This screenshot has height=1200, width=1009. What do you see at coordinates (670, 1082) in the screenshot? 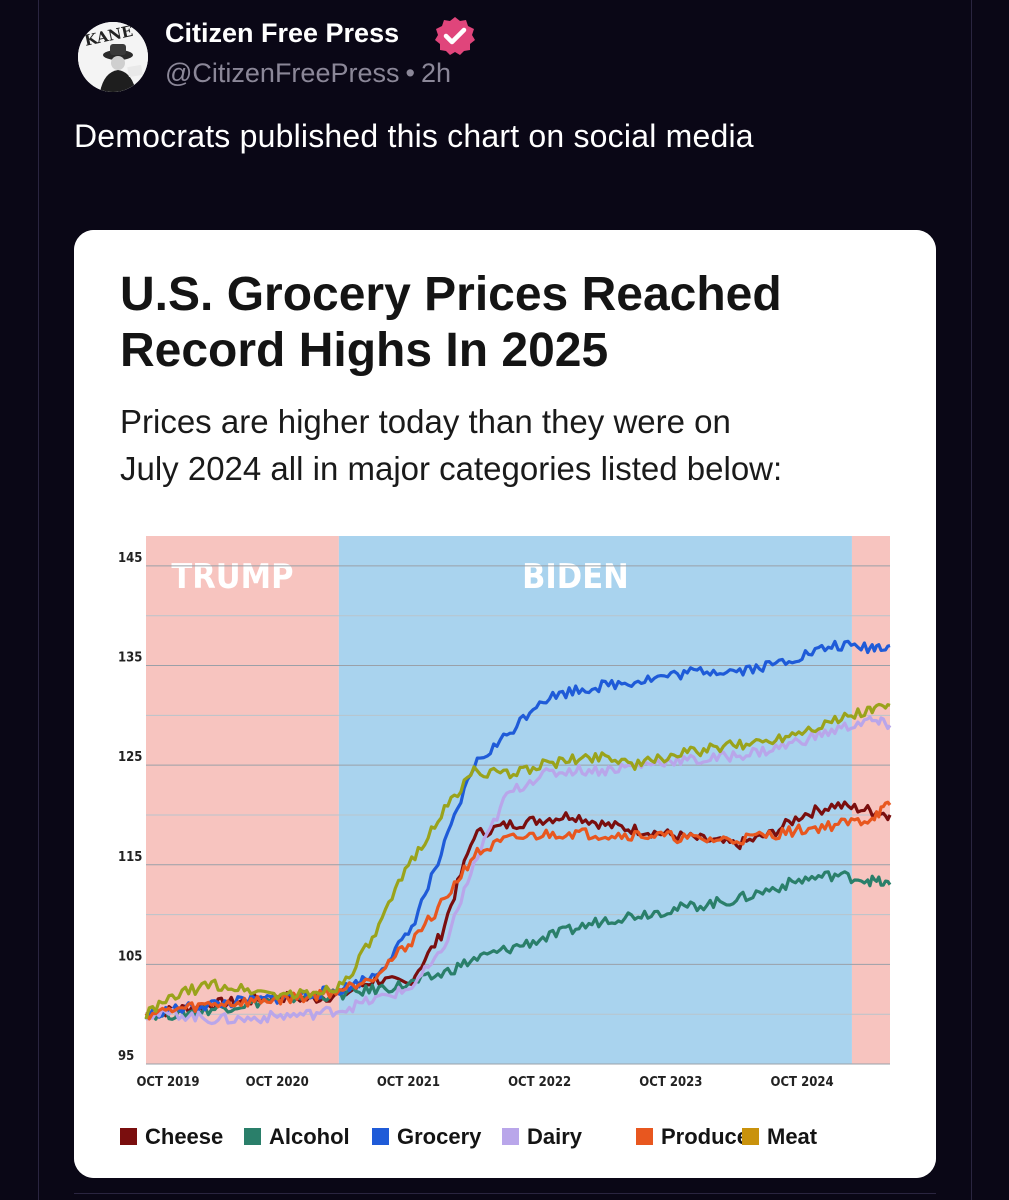
I see `x-tick-label: OCT 2023` at bounding box center [670, 1082].